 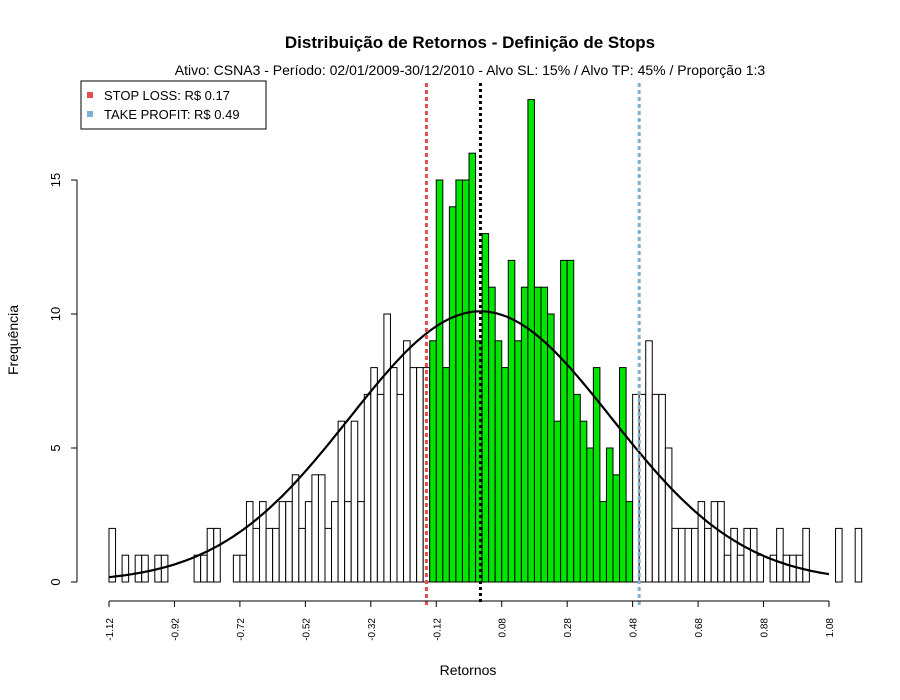 I want to click on x-tick-label: -0.32, so click(x=372, y=629).